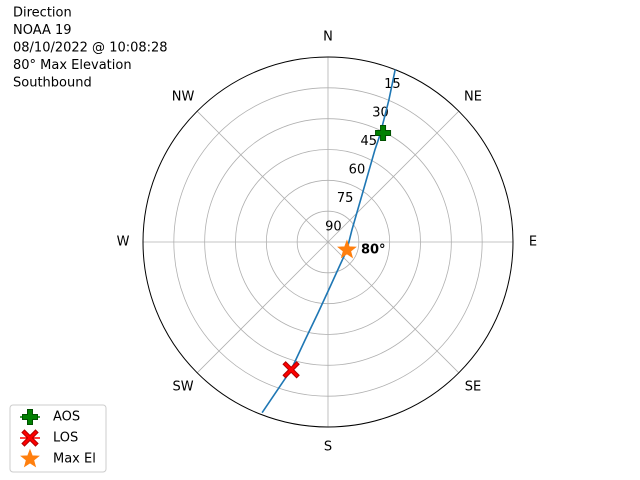  Describe the element at coordinates (90, 48) in the screenshot. I see `title-line: 08/10/2022 @ 10:08:28` at that location.